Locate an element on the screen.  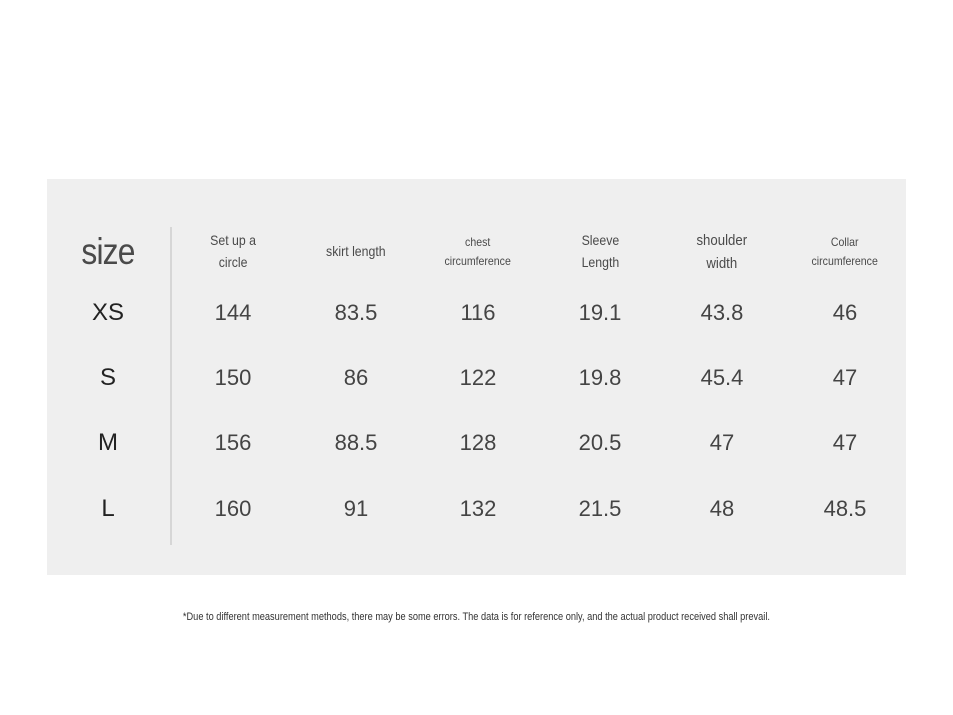
column-divider is located at coordinates (171, 386).